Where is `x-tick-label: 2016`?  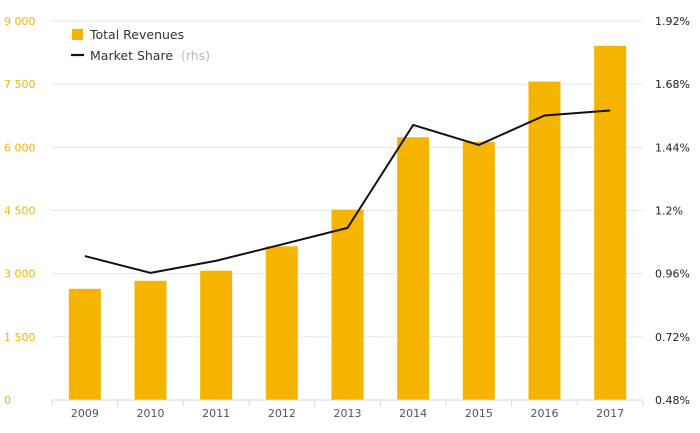
x-tick-label: 2016 is located at coordinates (545, 413).